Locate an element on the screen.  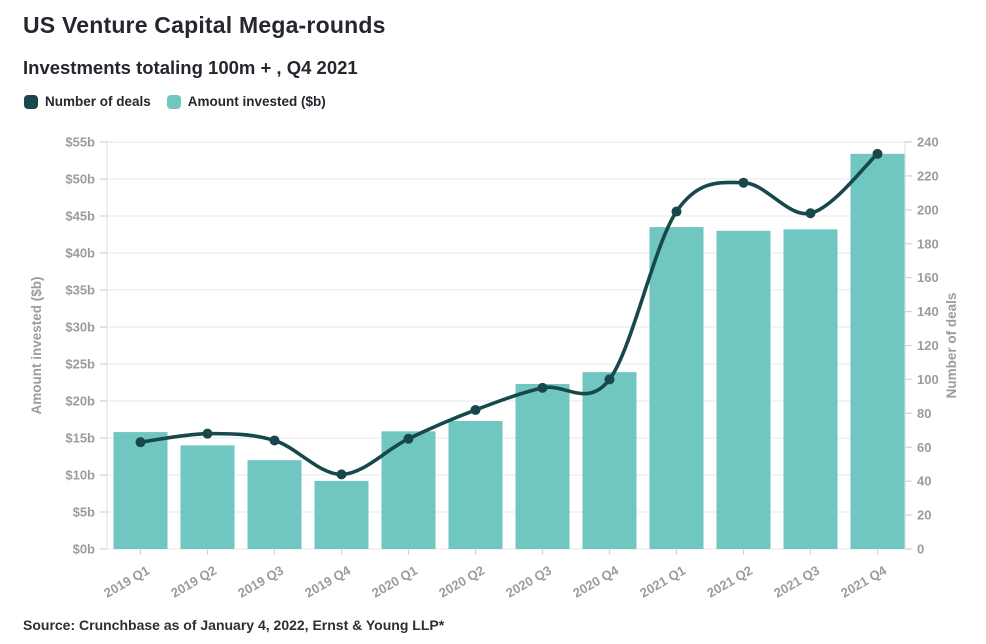
x-axis-tick-label: 2021 Q3 is located at coordinates (796, 582).